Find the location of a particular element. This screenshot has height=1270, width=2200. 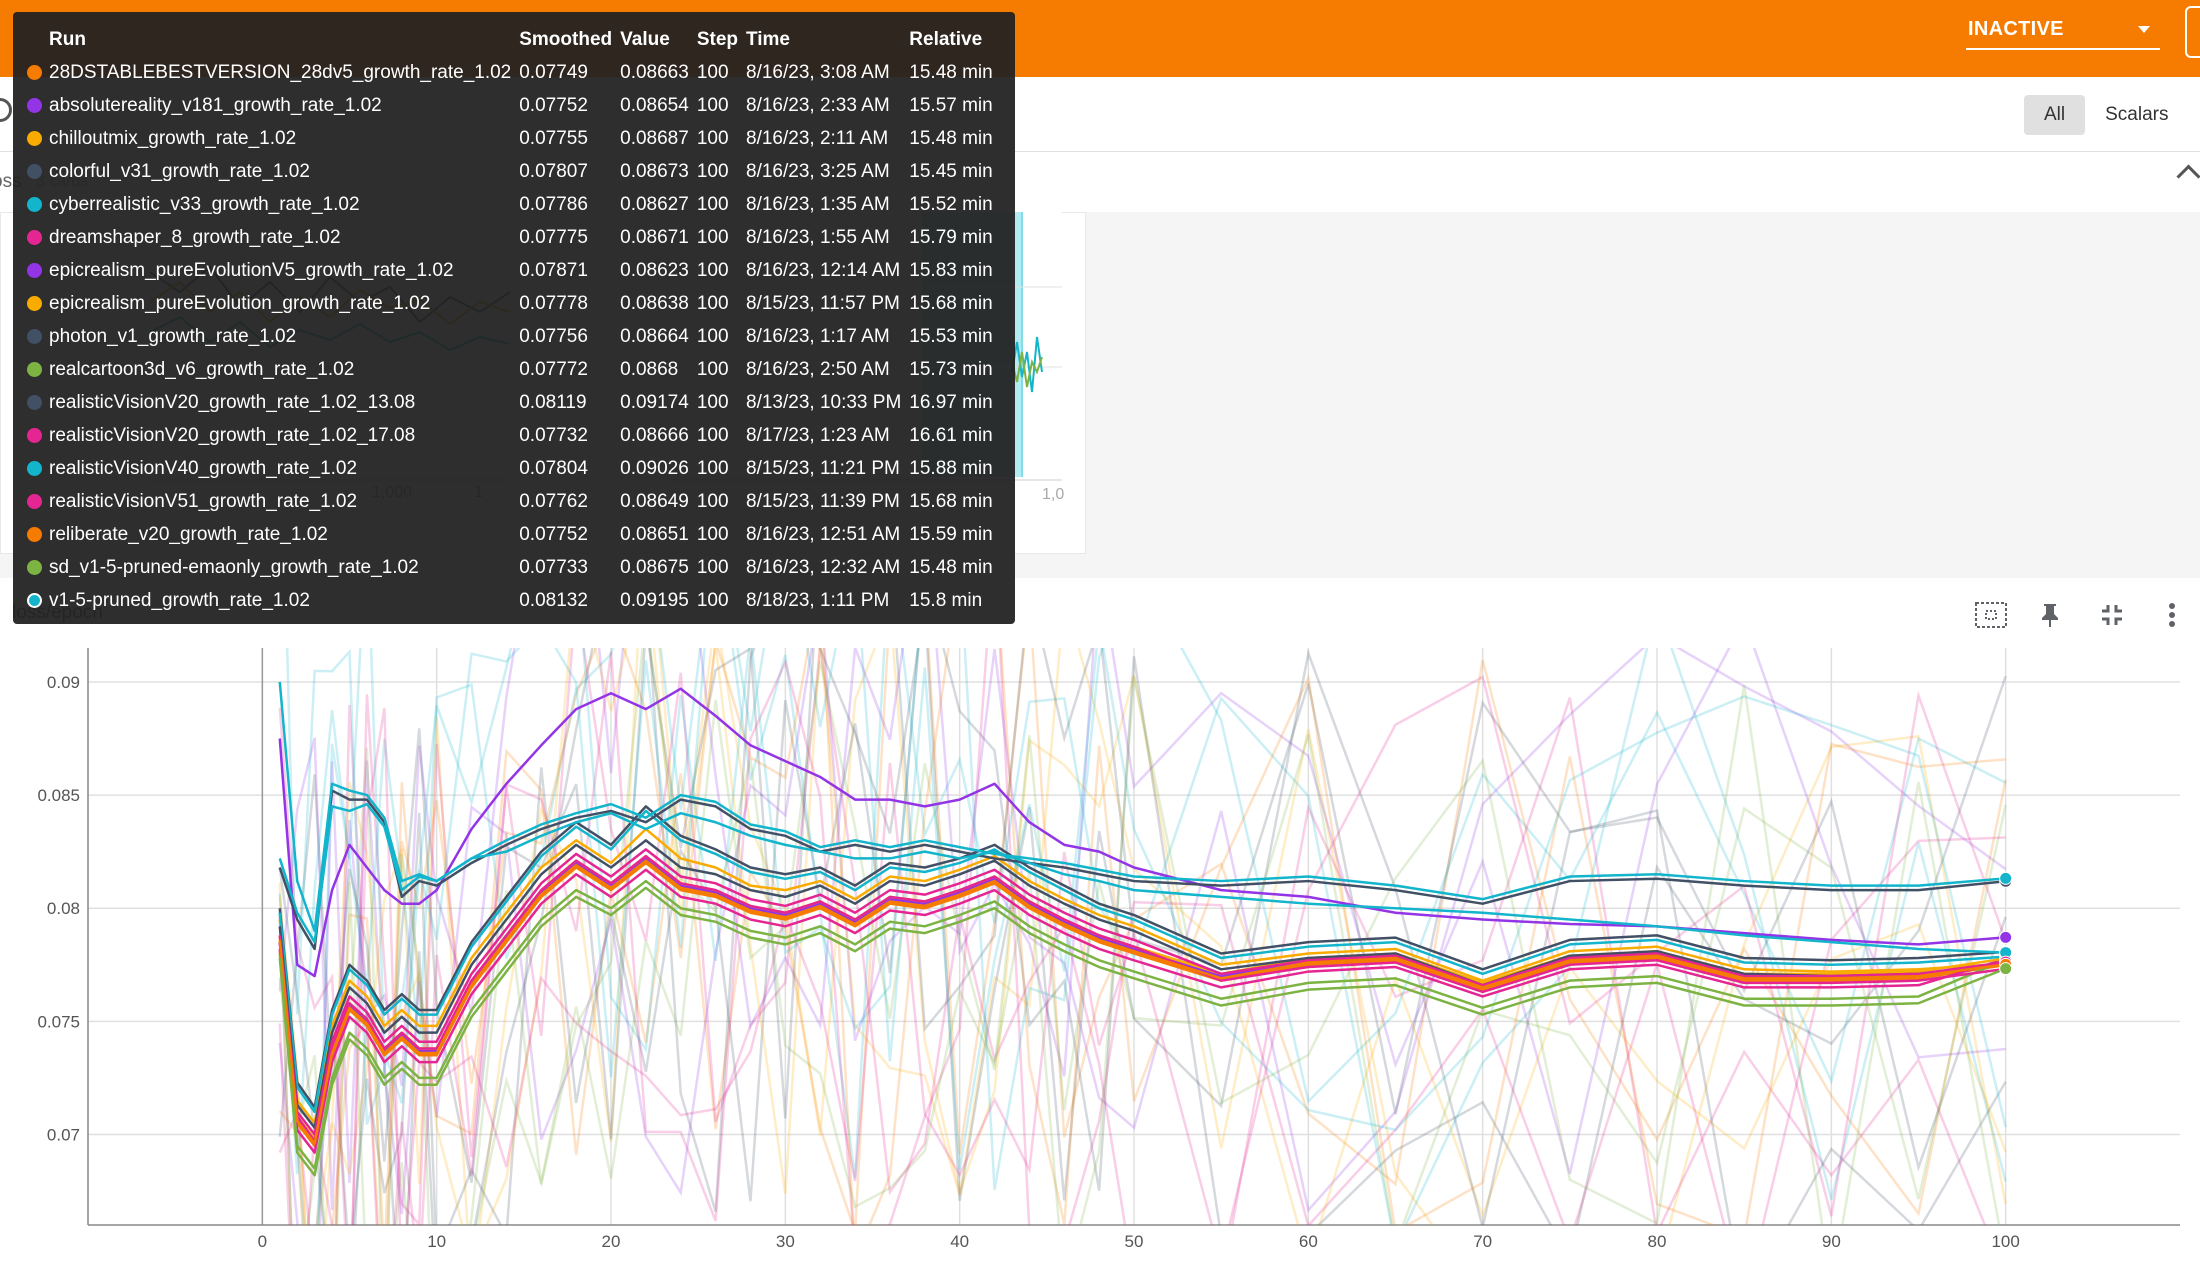

tooltip-cell-smoothed: 0.08119 is located at coordinates (553, 402).